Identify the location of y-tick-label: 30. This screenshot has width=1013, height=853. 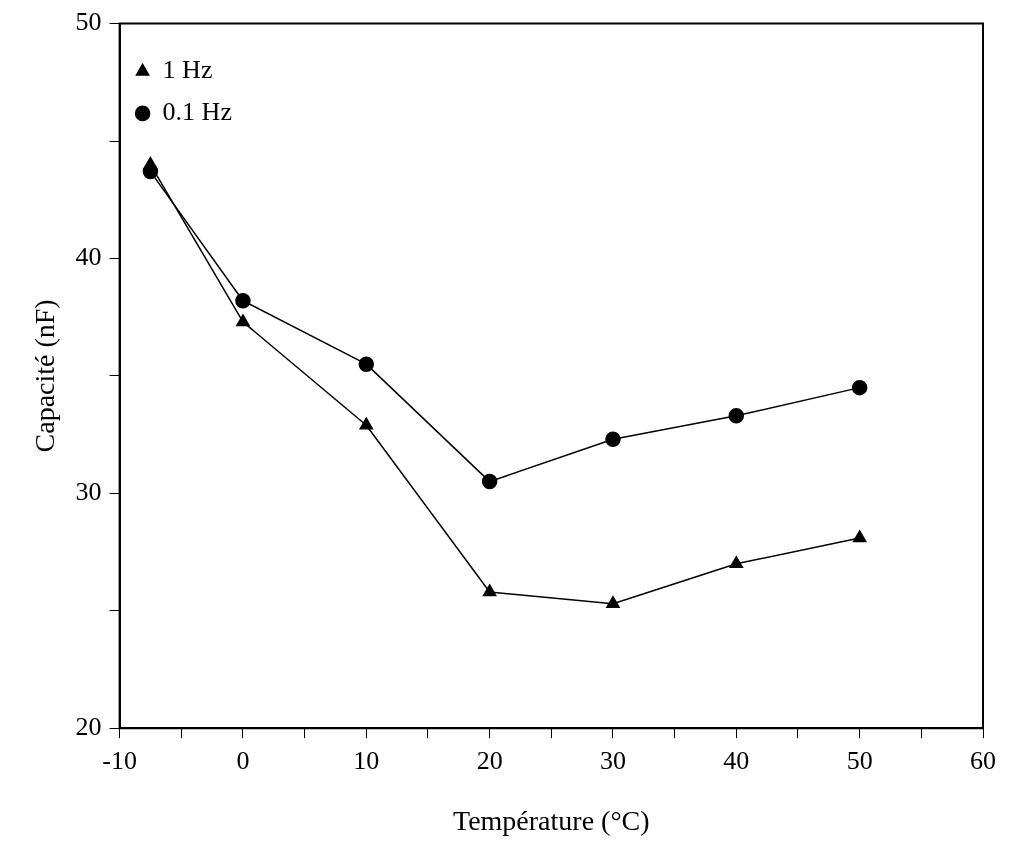
(88, 492).